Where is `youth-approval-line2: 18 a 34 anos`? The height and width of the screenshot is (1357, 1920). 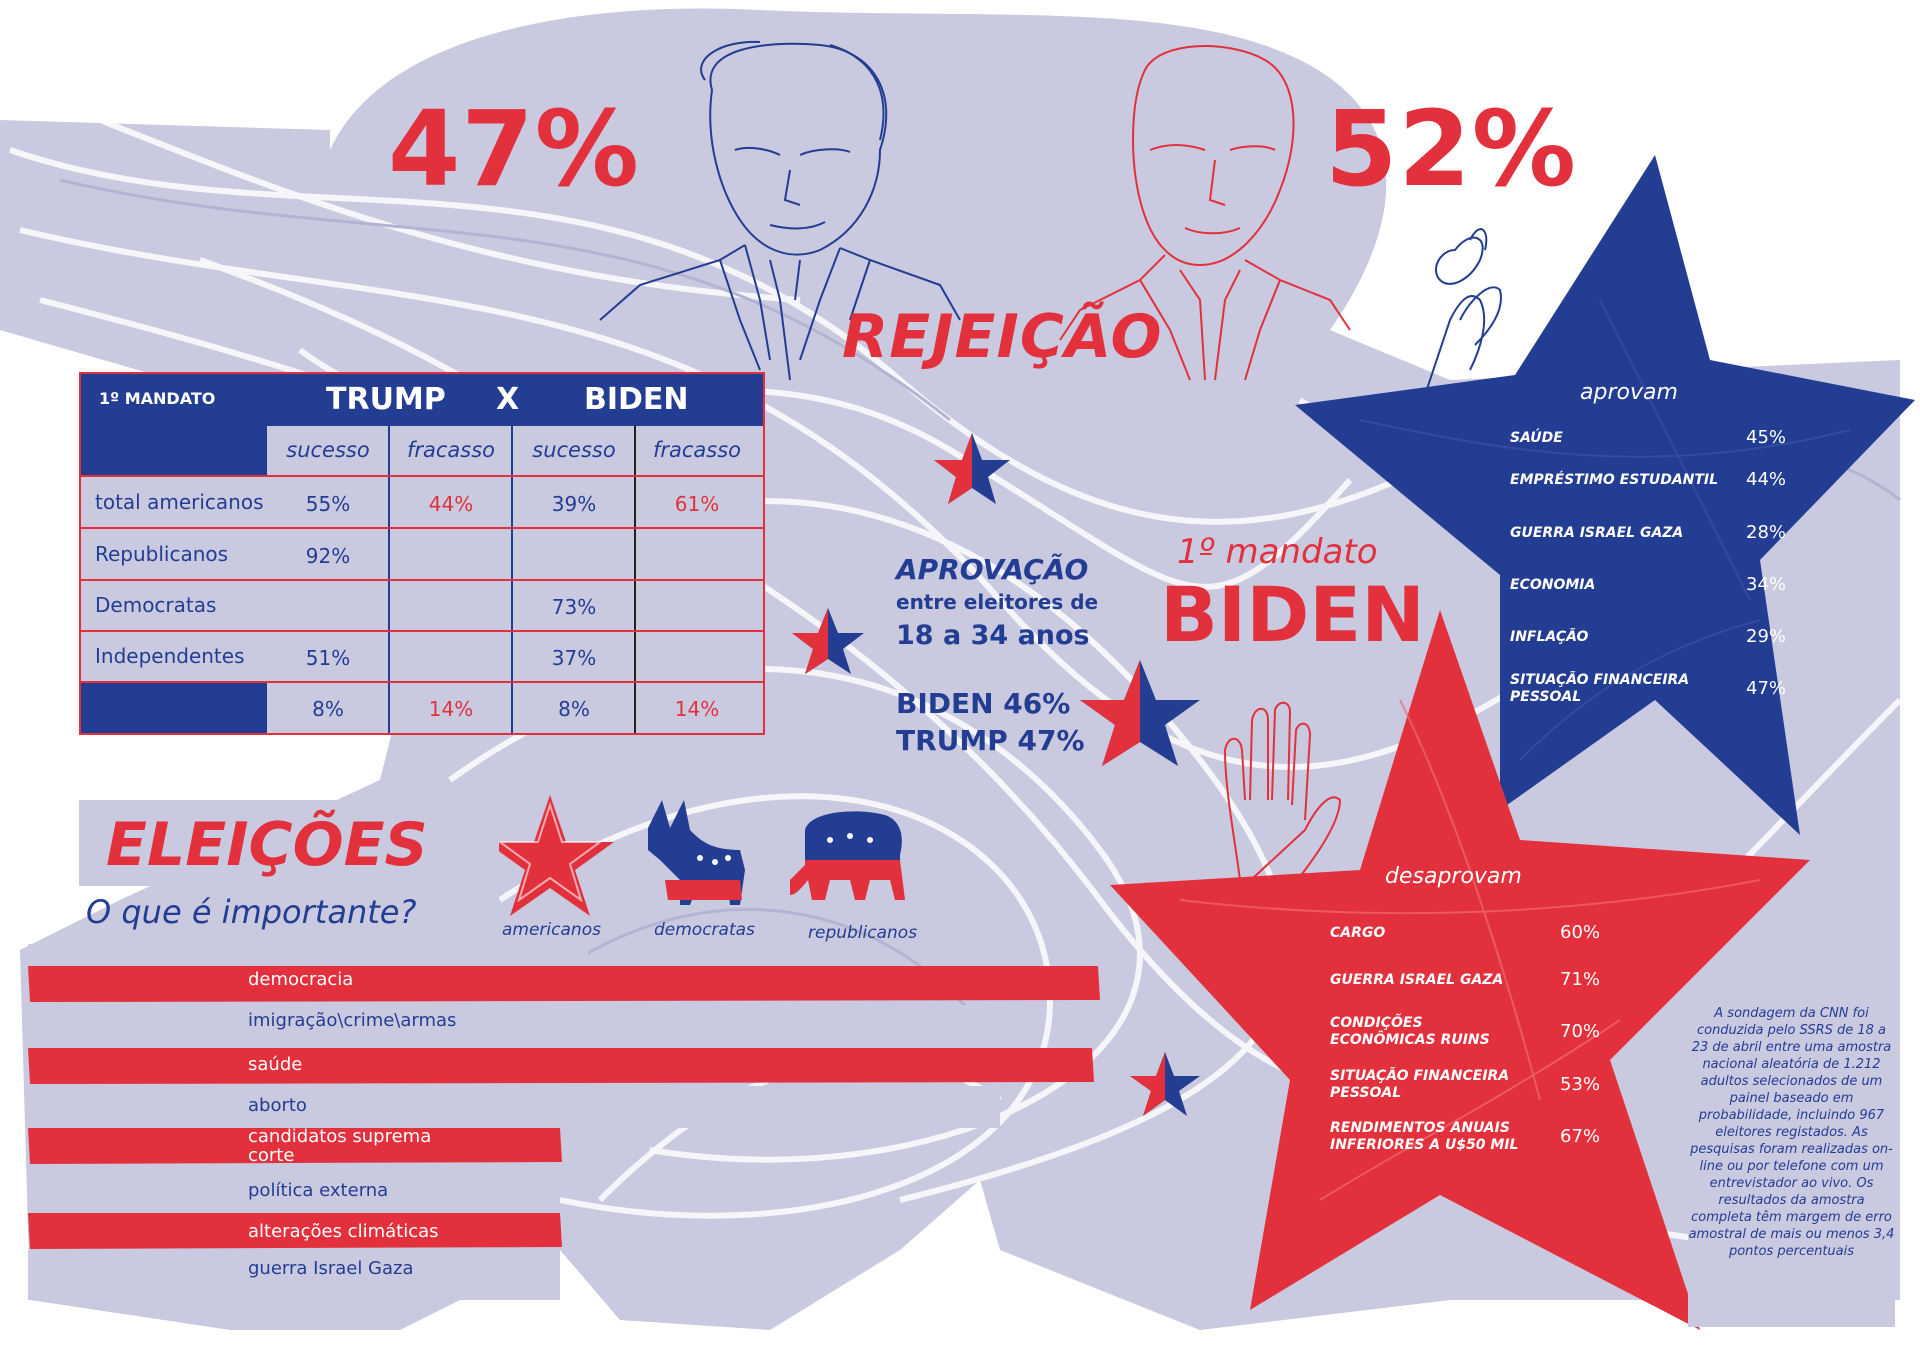 youth-approval-line2: 18 a 34 anos is located at coordinates (993, 635).